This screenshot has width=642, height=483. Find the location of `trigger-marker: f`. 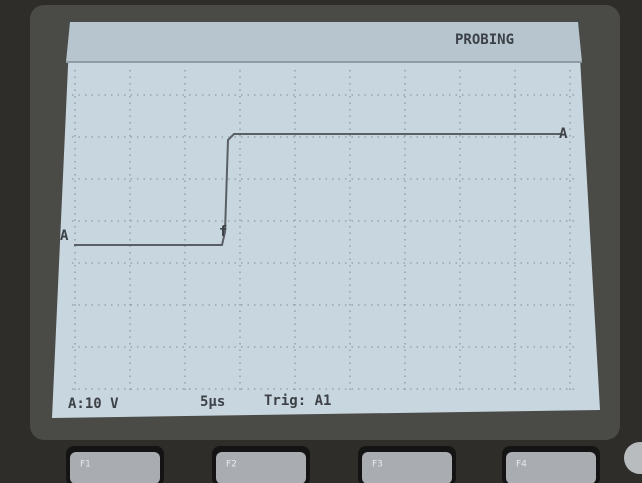

trigger-marker: f is located at coordinates (223, 232).